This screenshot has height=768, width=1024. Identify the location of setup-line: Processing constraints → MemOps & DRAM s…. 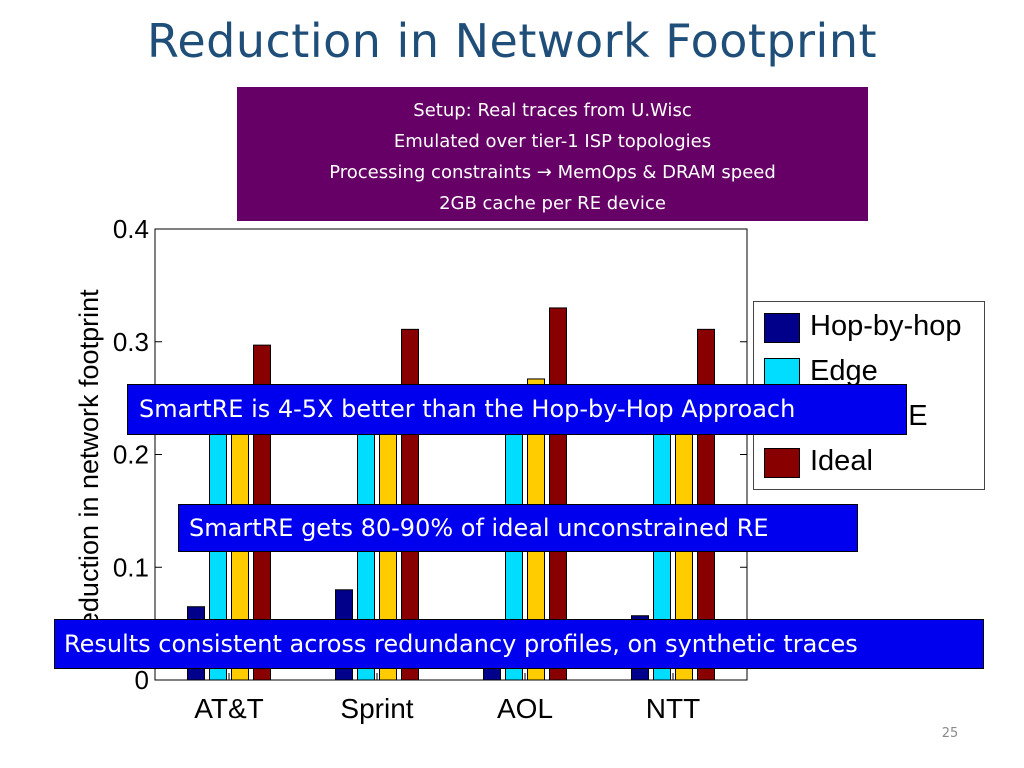
(552, 172).